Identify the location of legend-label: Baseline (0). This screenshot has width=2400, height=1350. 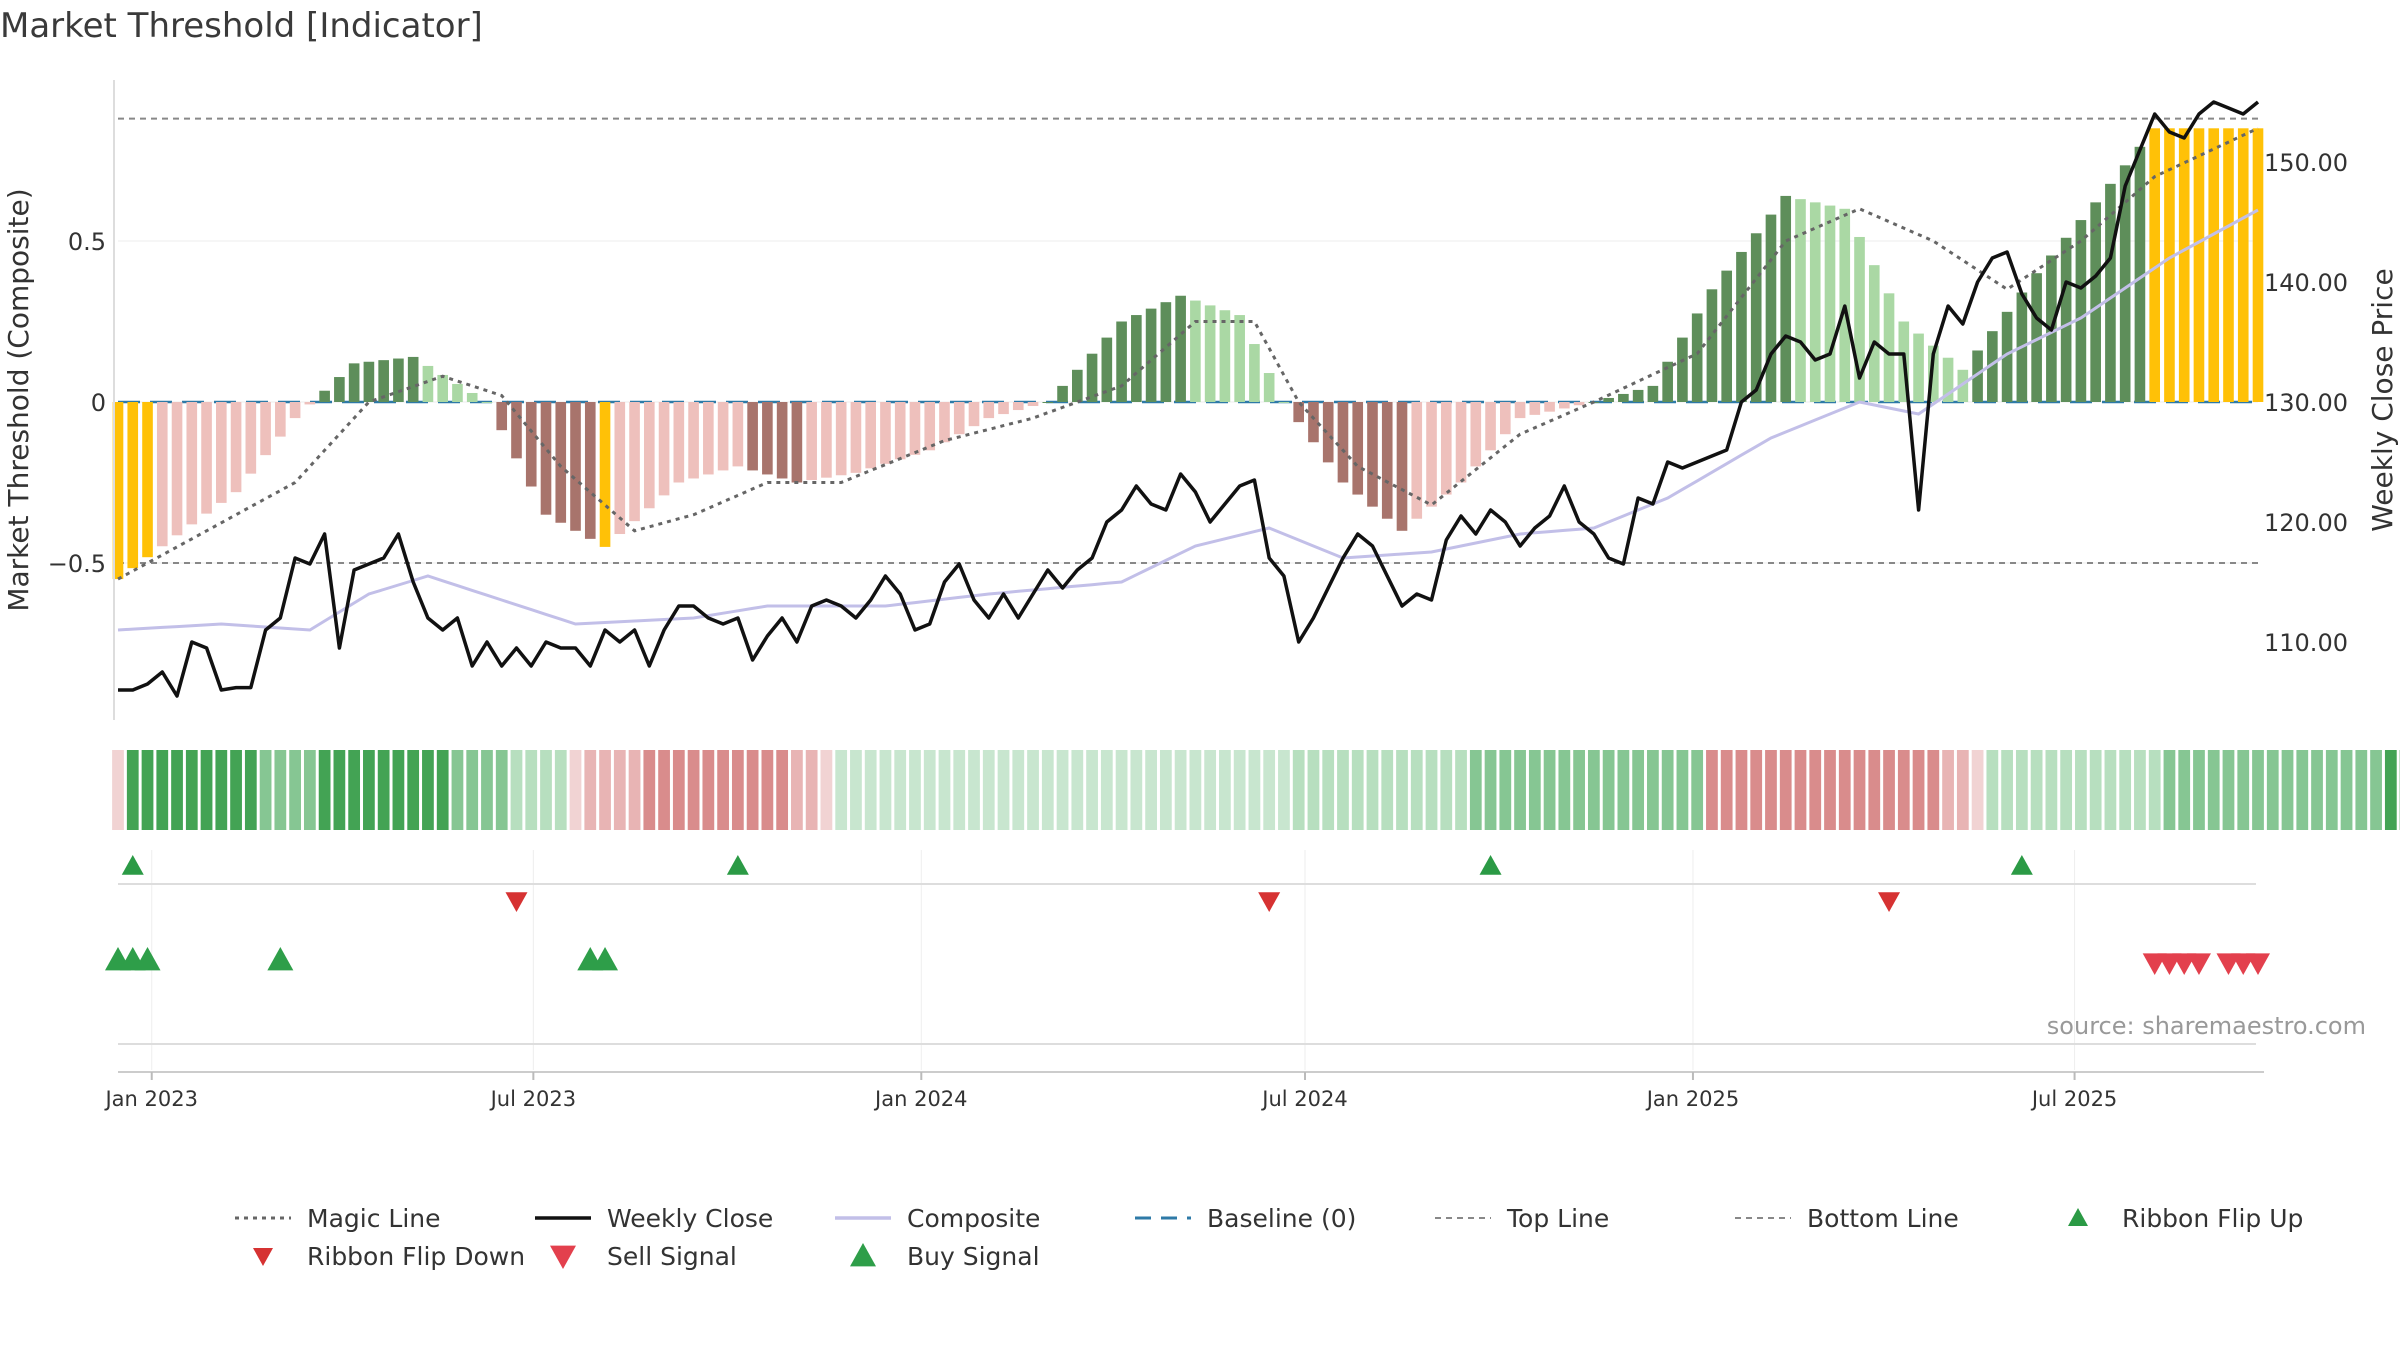
(1281, 1218).